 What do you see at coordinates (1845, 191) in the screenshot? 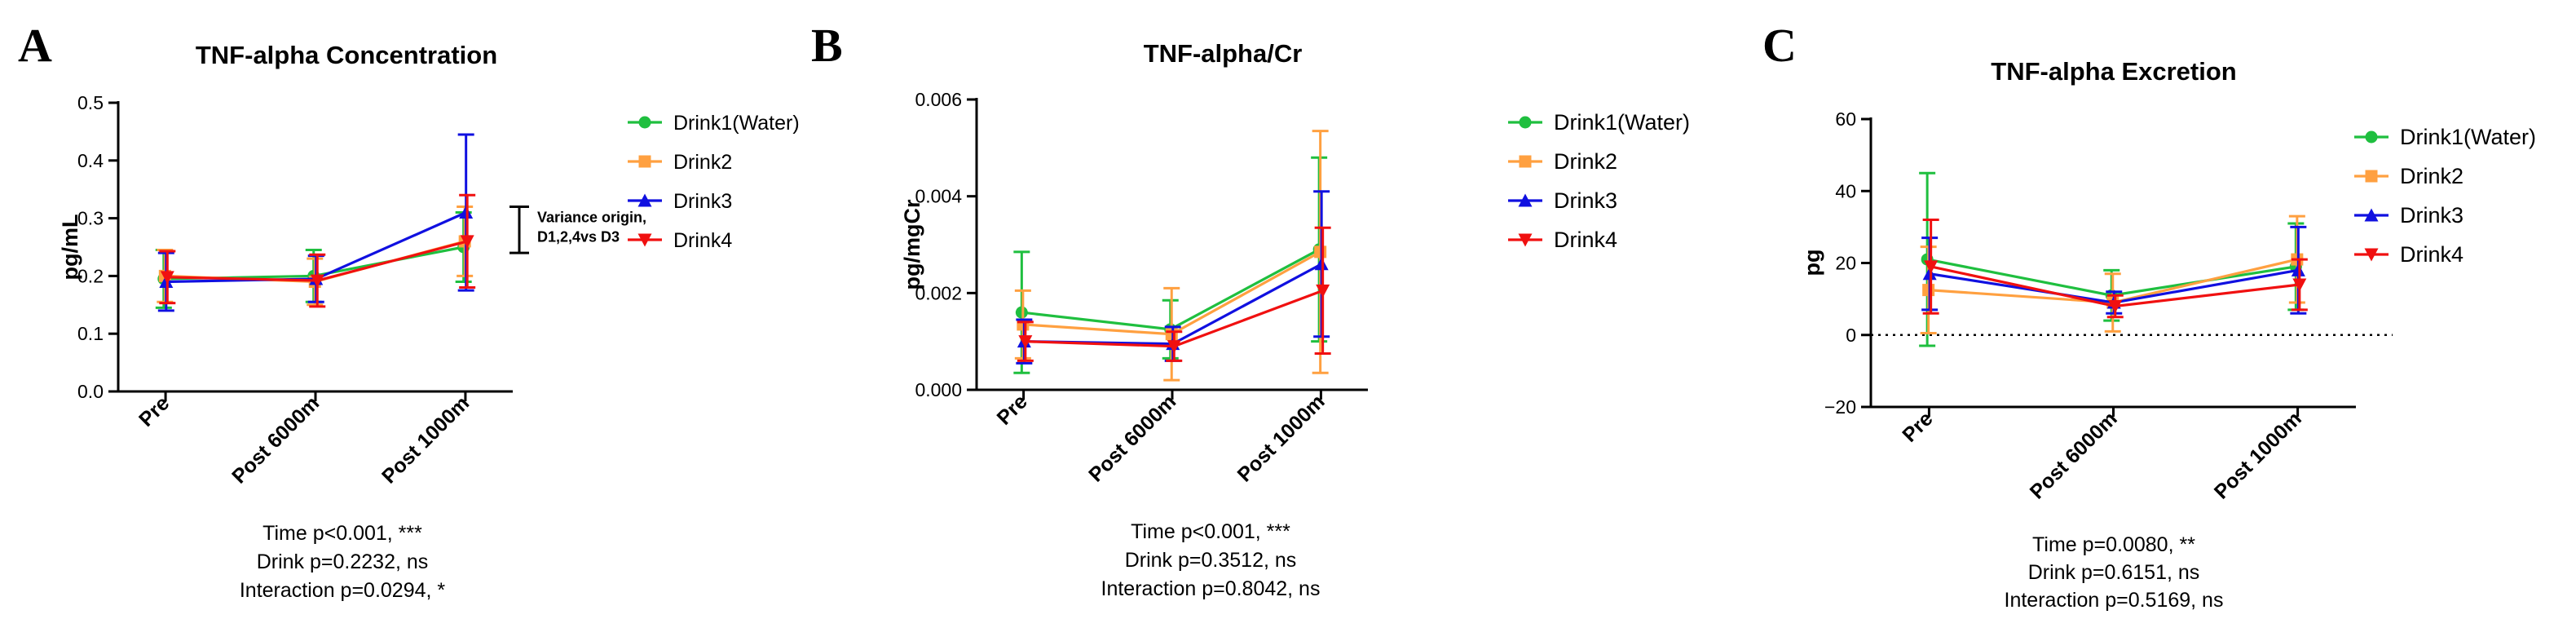
I see `y-tick-label: 40` at bounding box center [1845, 191].